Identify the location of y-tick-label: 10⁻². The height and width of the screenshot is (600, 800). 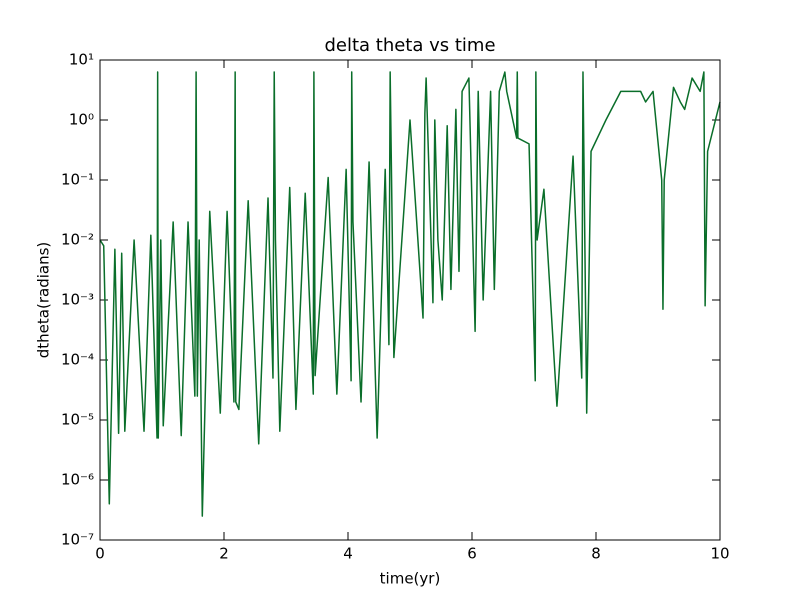
(77, 240).